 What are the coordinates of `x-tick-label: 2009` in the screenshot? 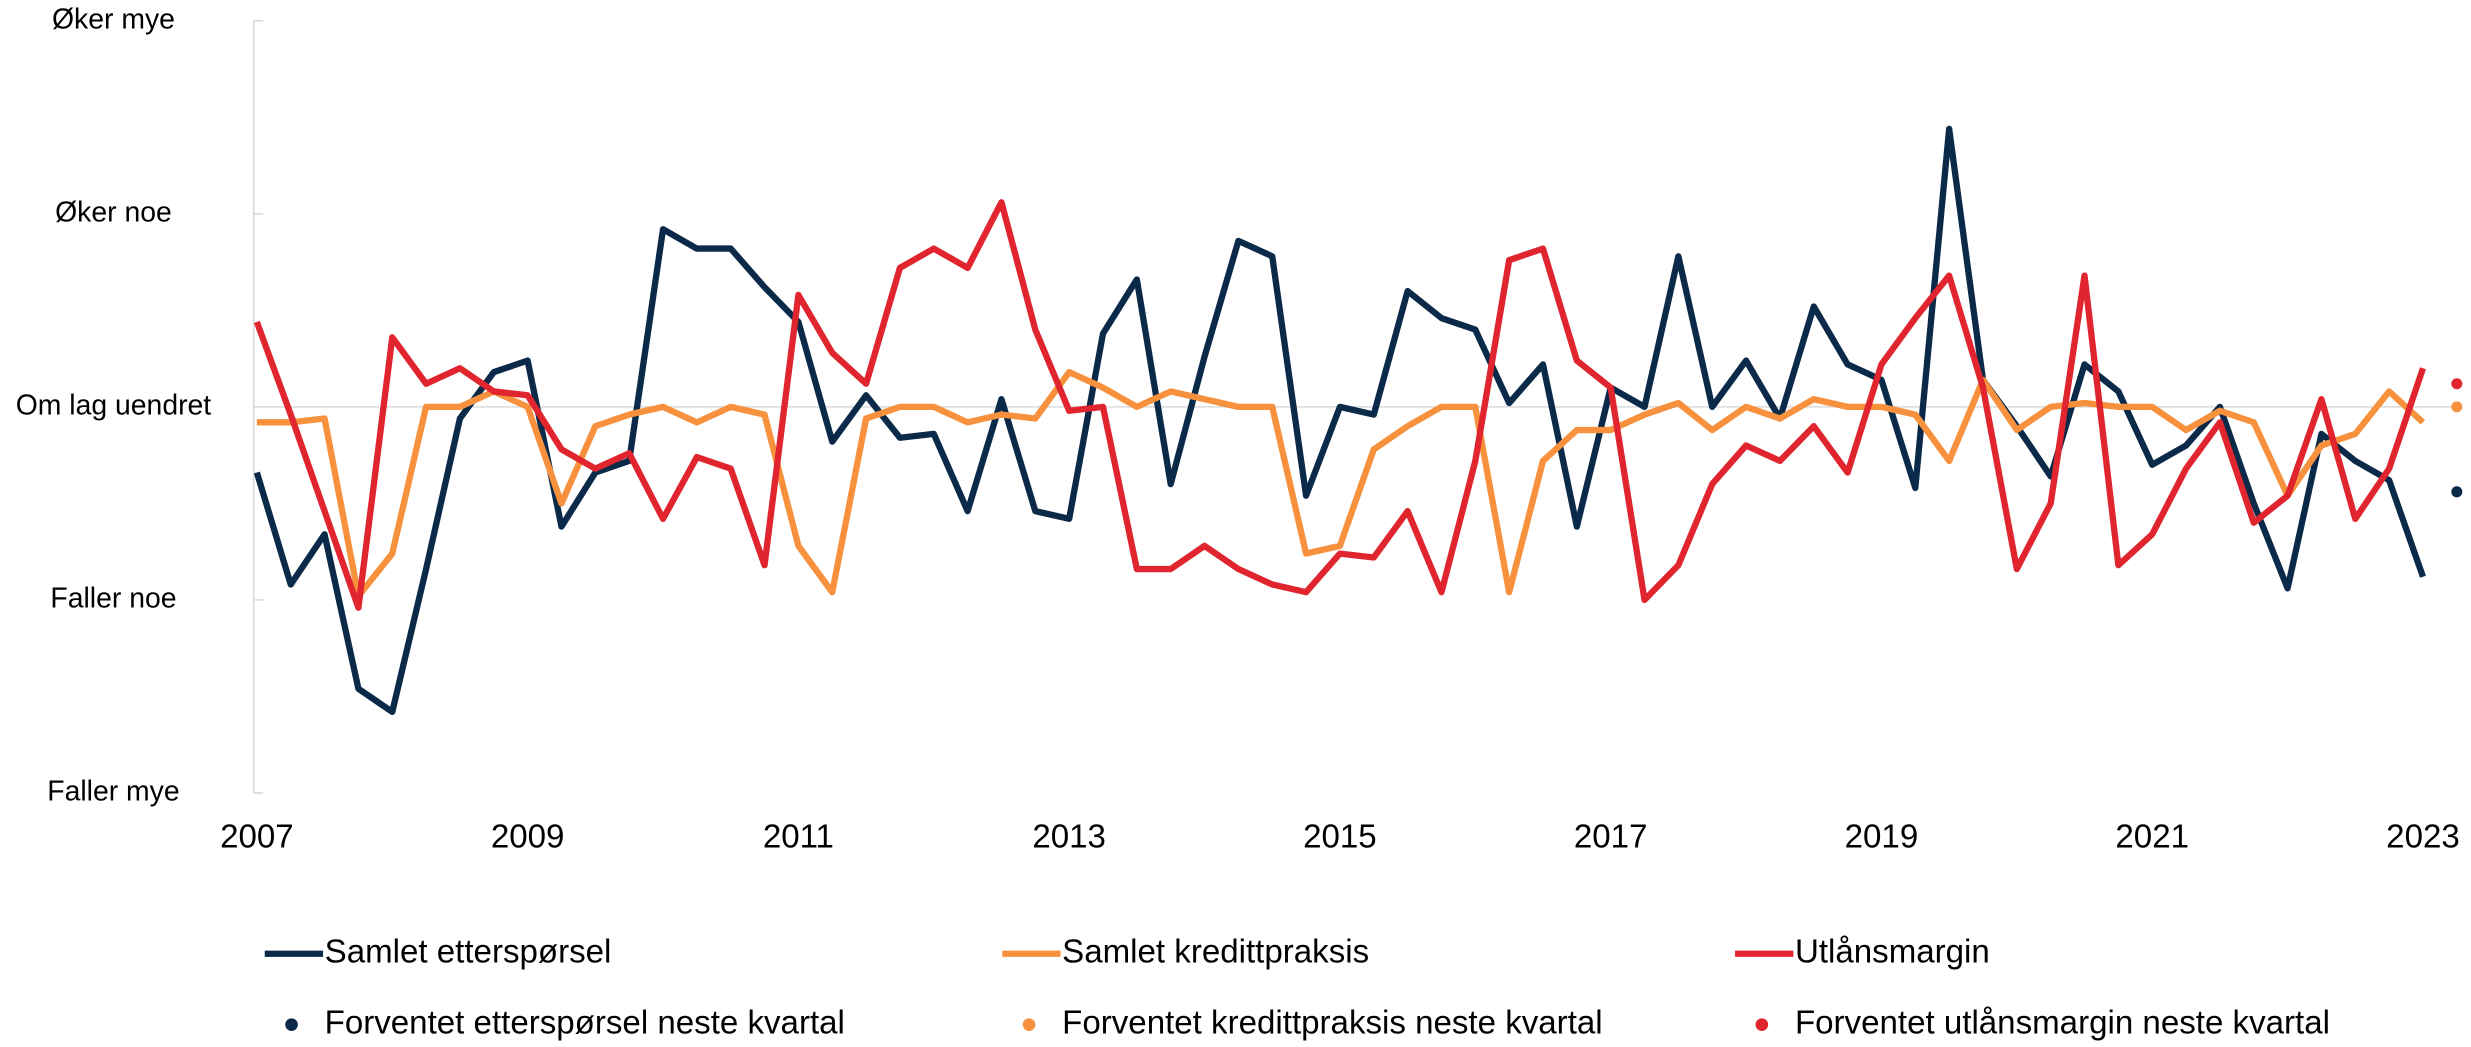 It's located at (528, 836).